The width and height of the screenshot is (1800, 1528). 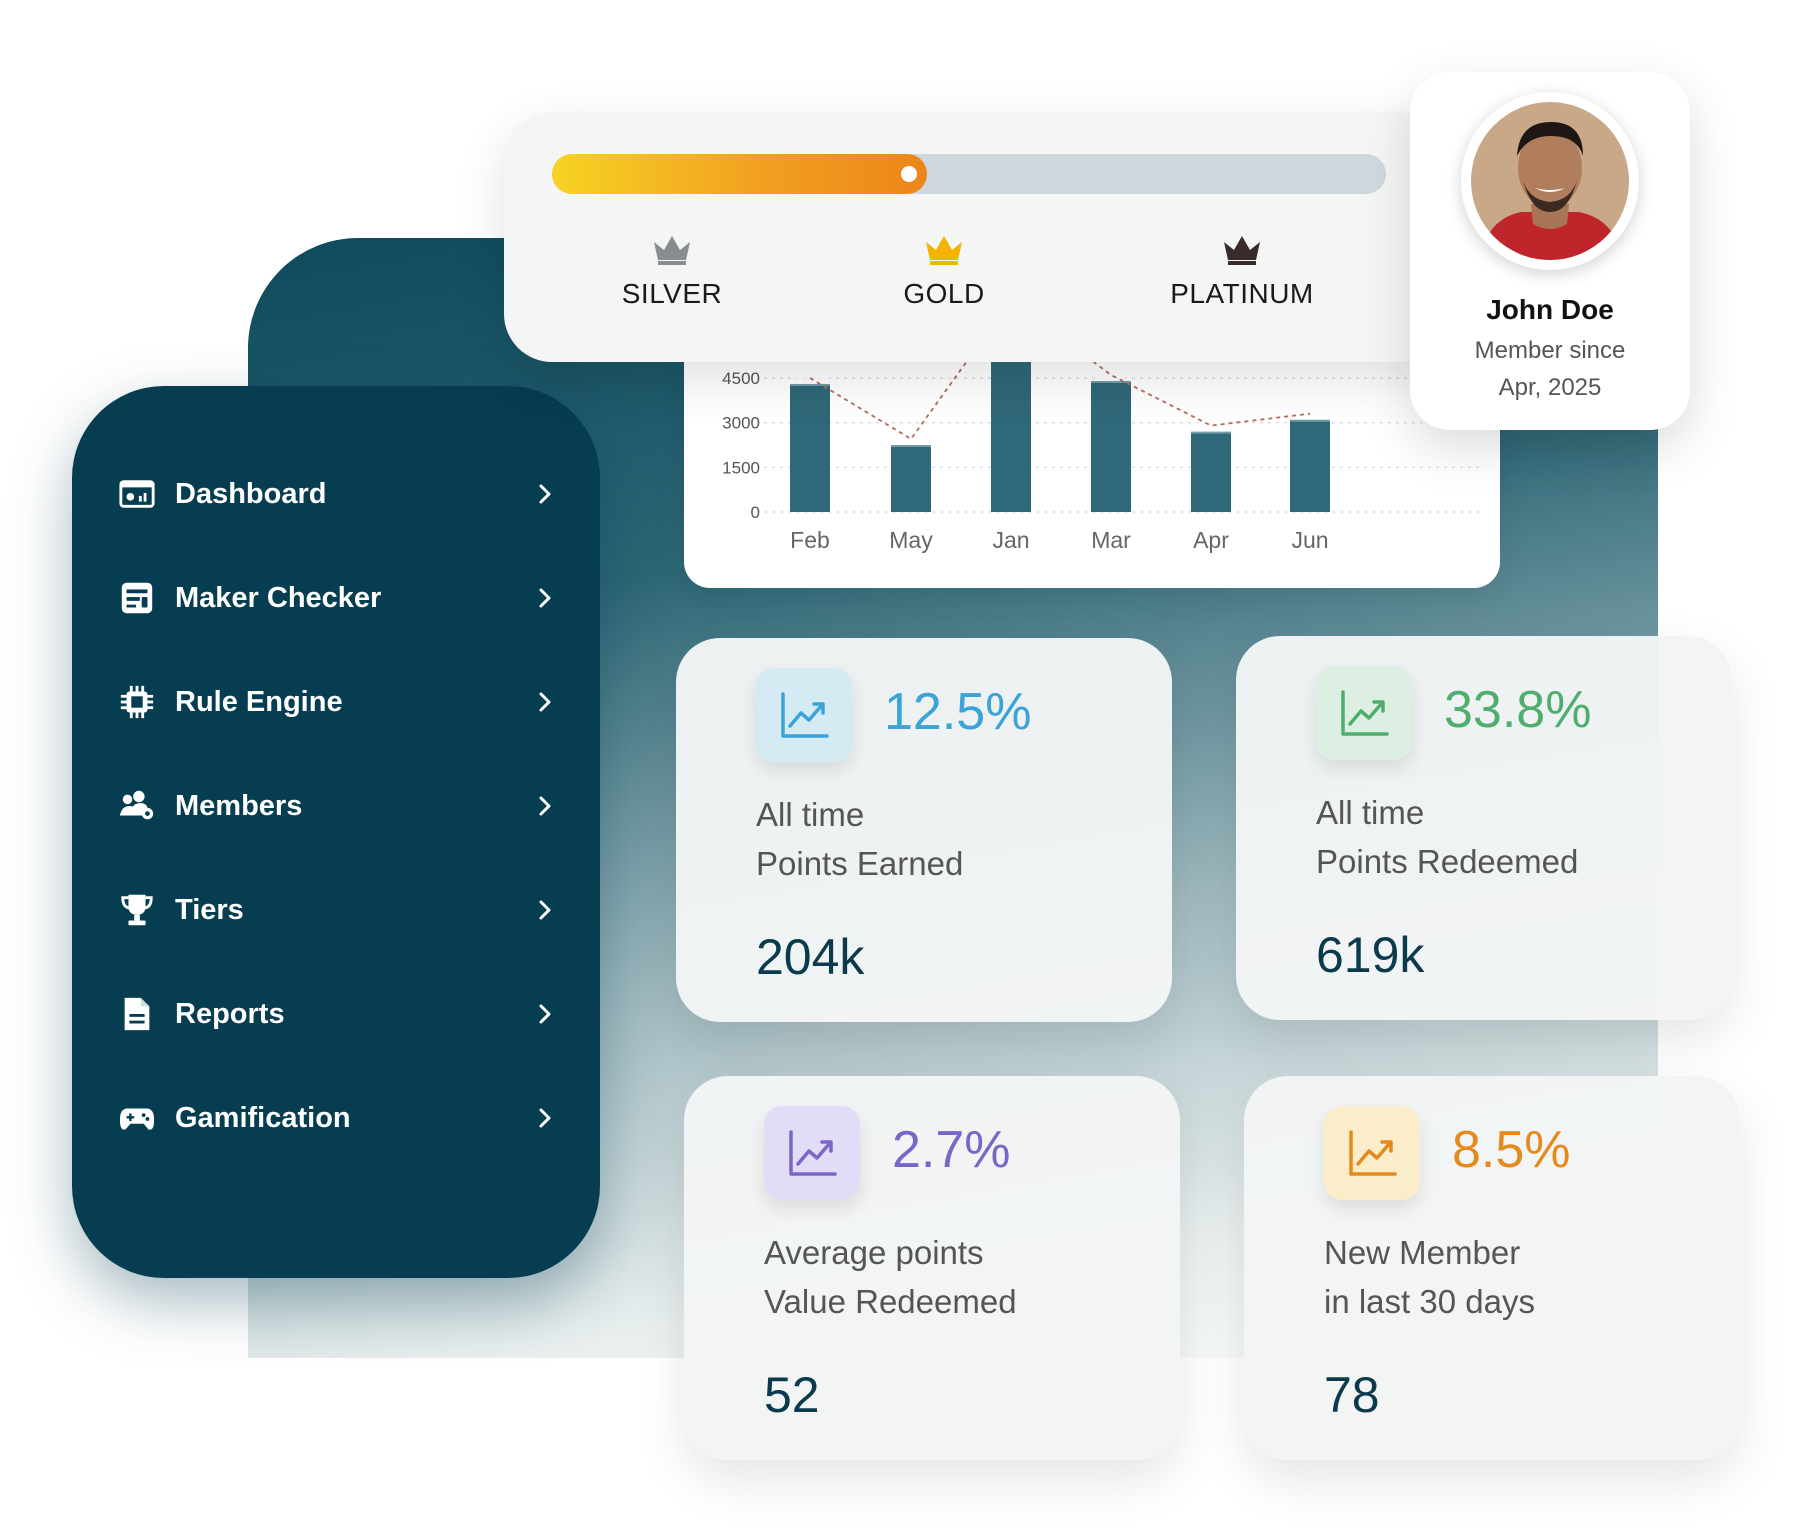 What do you see at coordinates (672, 269) in the screenshot?
I see `tier-silver: SILVER` at bounding box center [672, 269].